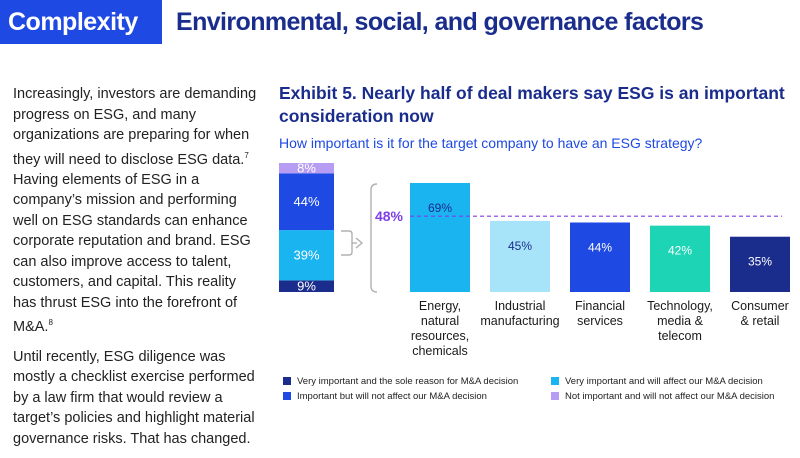  Describe the element at coordinates (246, 155) in the screenshot. I see `footnote-ref-7: 7` at that location.